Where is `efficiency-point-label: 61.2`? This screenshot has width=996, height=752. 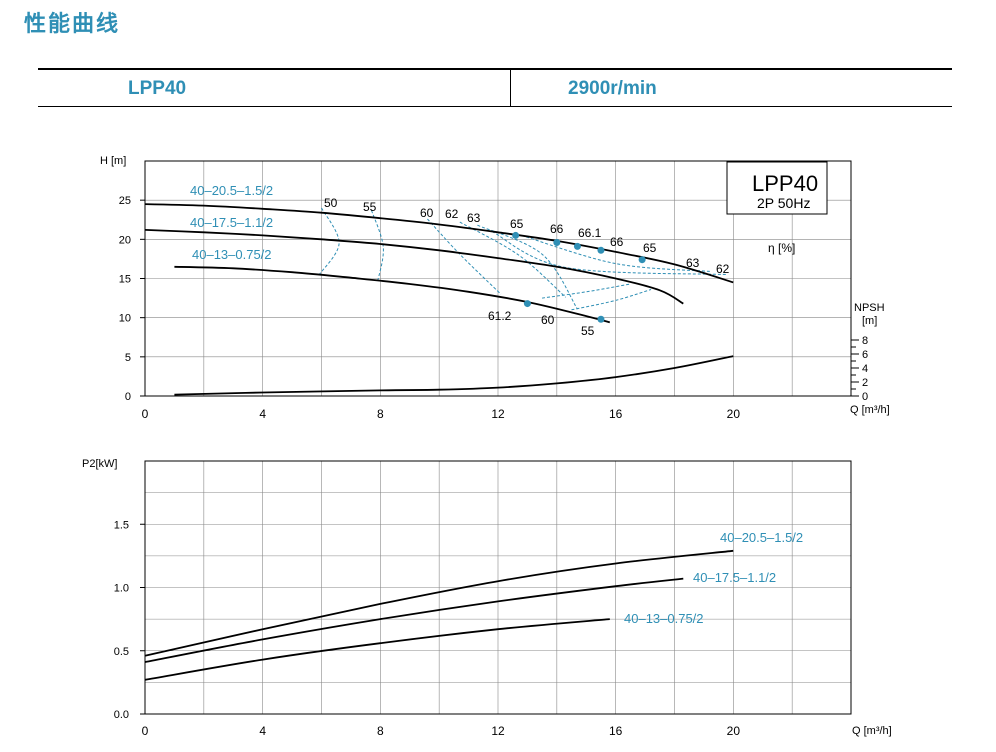 efficiency-point-label: 61.2 is located at coordinates (500, 316).